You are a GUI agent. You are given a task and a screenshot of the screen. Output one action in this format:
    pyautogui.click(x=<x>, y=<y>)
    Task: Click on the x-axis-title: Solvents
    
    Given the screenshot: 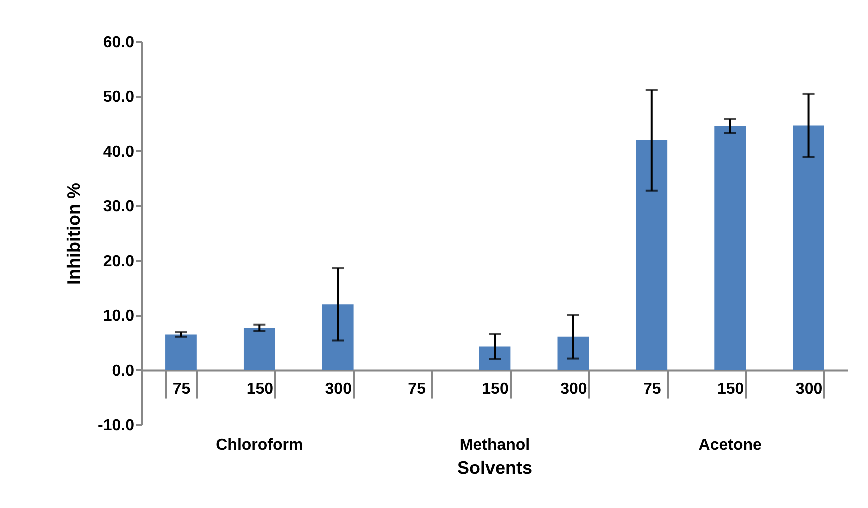 What is the action you would take?
    pyautogui.click(x=495, y=468)
    